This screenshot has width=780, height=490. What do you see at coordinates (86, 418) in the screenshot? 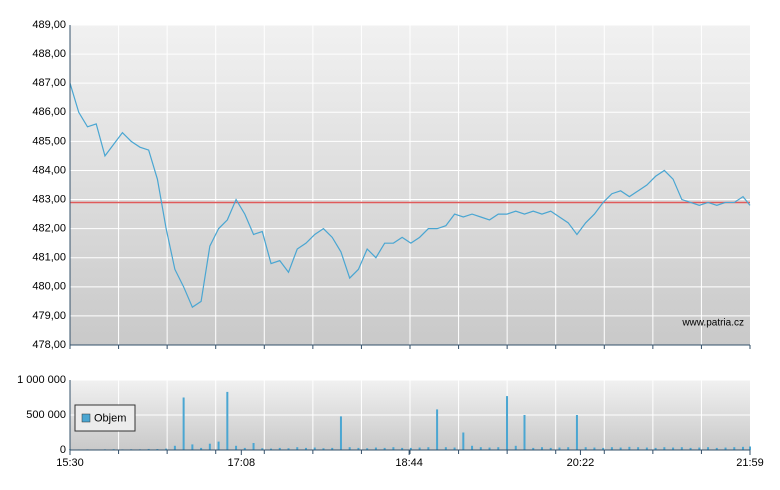
I see `legend-swatch` at bounding box center [86, 418].